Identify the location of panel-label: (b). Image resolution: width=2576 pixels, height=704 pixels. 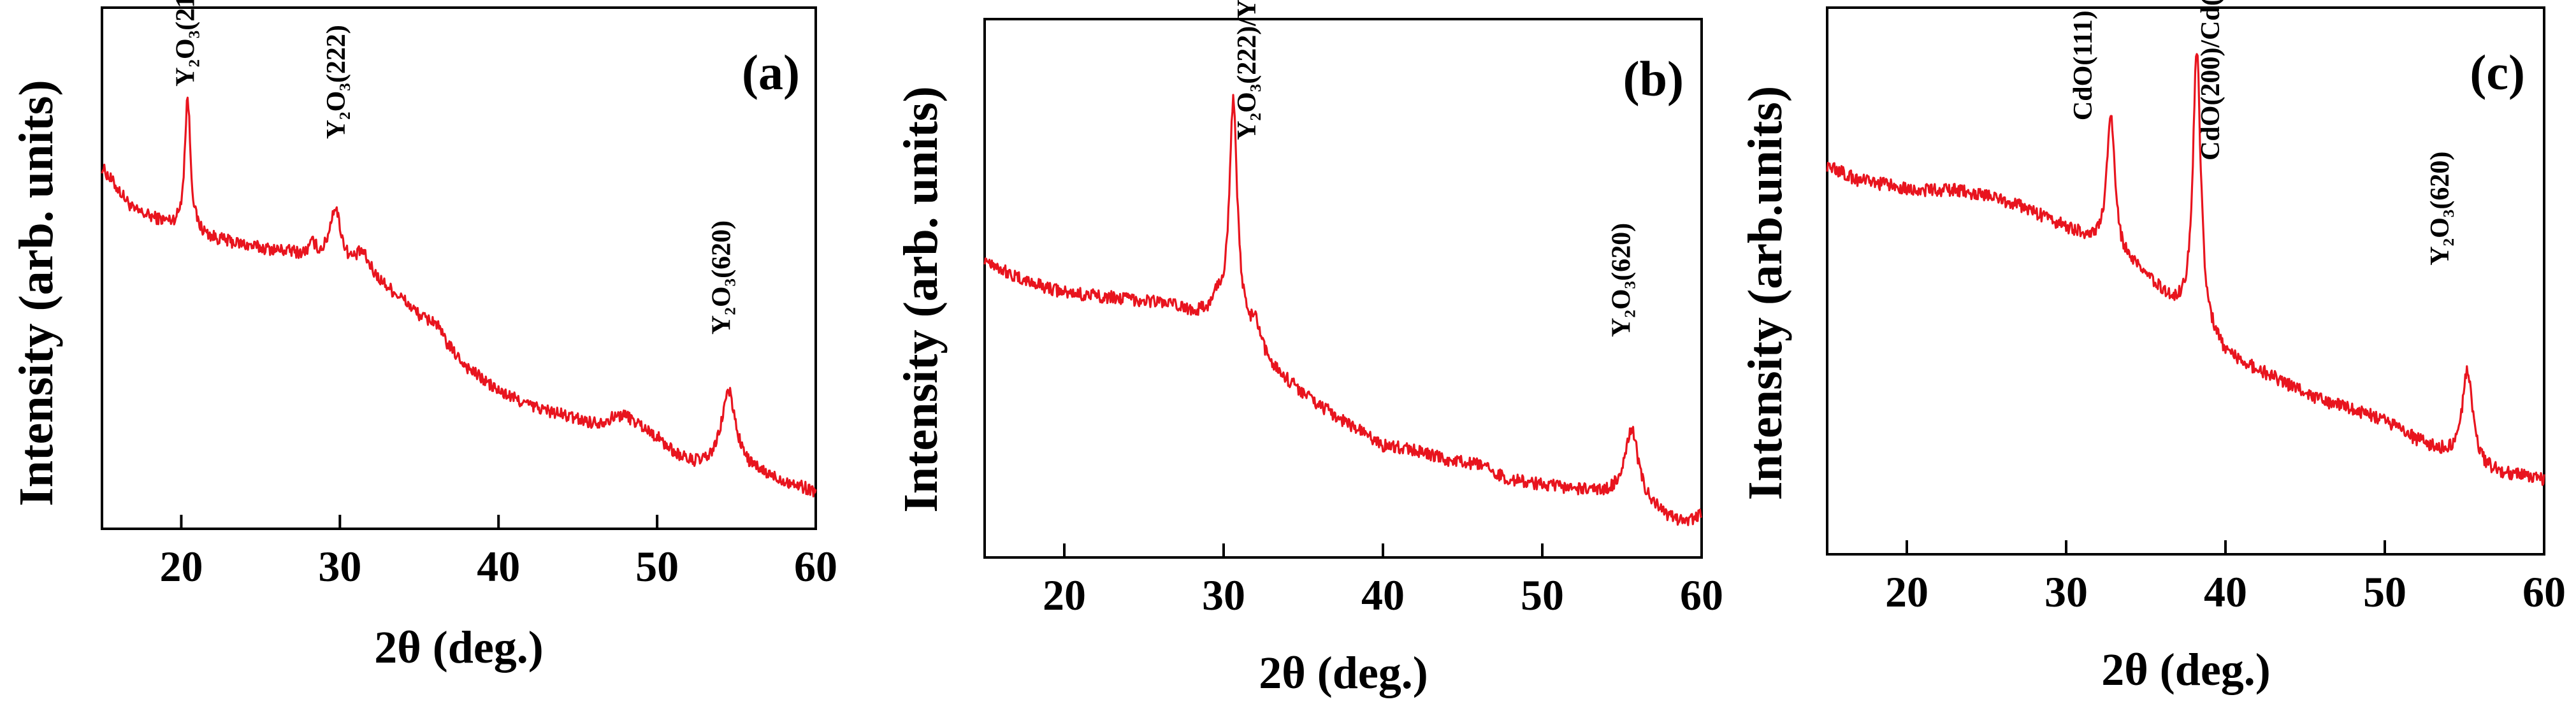
(1653, 78).